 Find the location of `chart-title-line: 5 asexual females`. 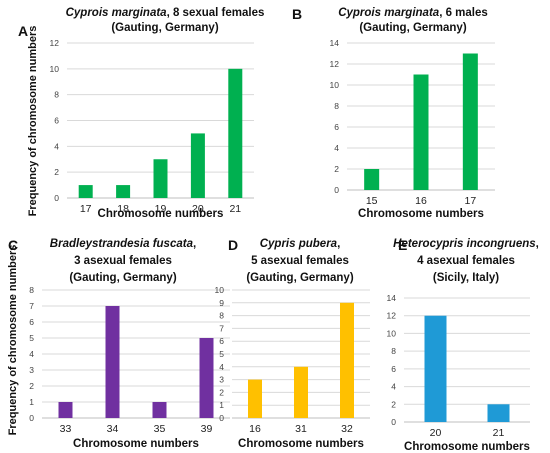

chart-title-line: 5 asexual females is located at coordinates (300, 261).